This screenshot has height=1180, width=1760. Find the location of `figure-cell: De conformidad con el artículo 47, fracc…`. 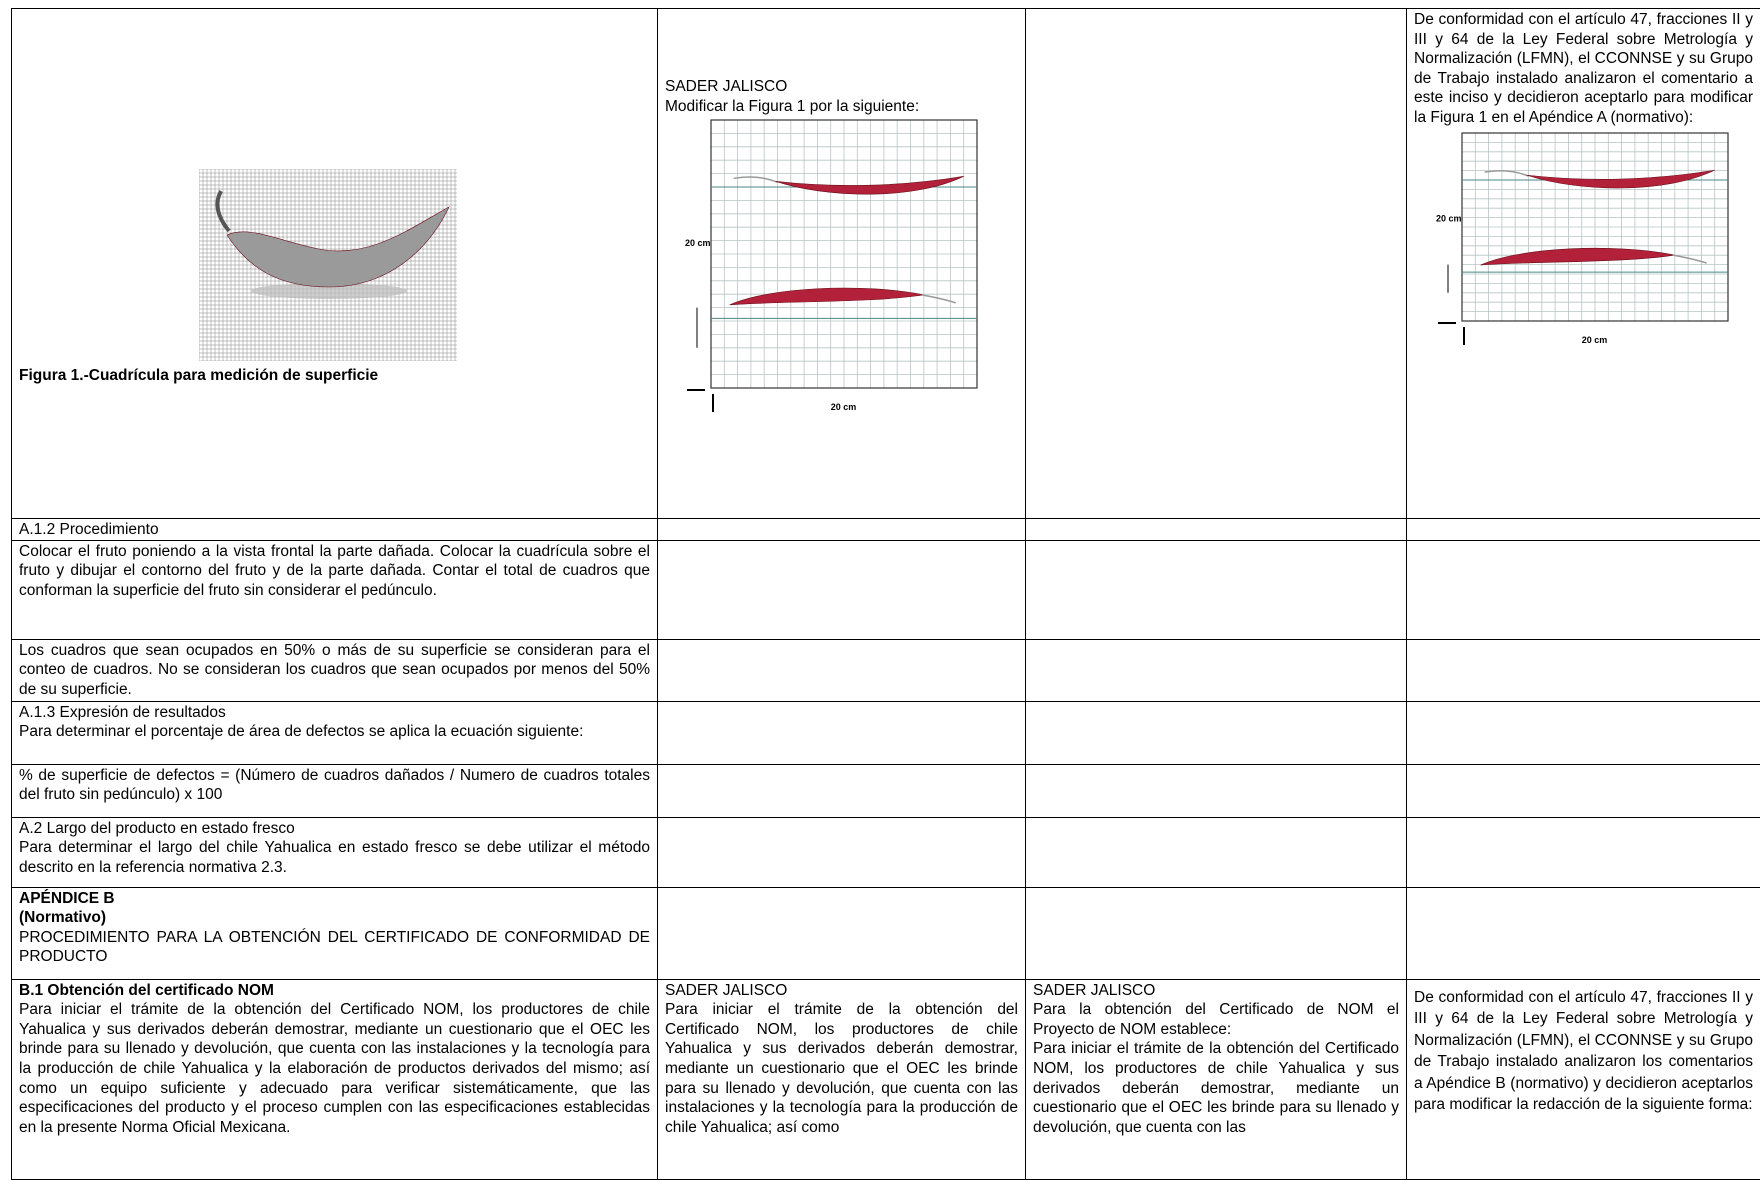

figure-cell: De conformidad con el artículo 47, fracc… is located at coordinates (1583, 263).